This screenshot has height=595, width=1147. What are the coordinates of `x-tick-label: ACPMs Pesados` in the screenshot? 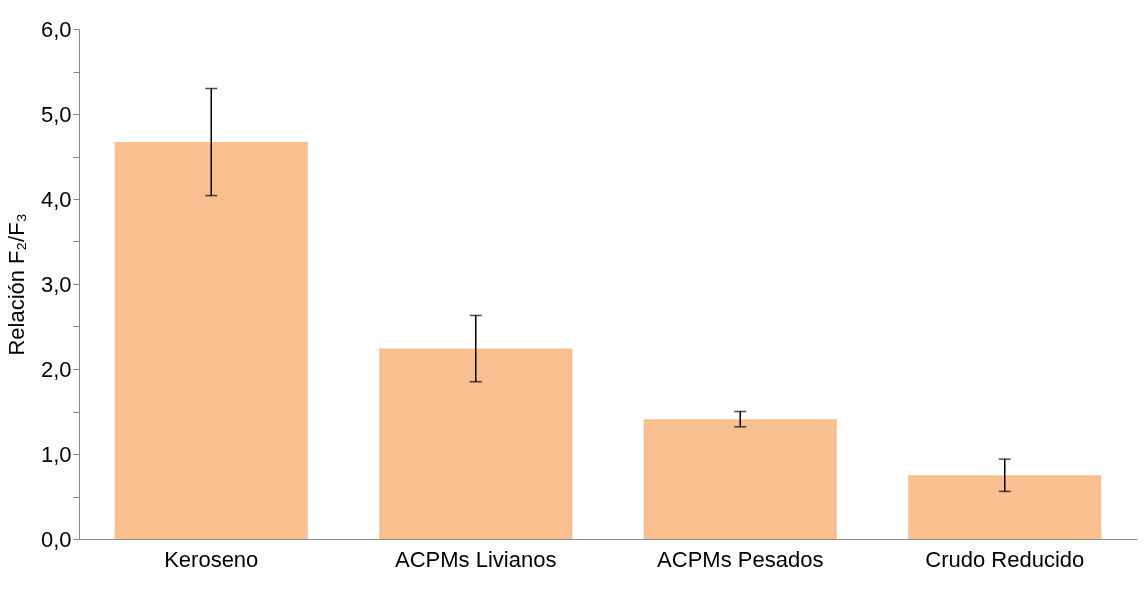 It's located at (740, 559).